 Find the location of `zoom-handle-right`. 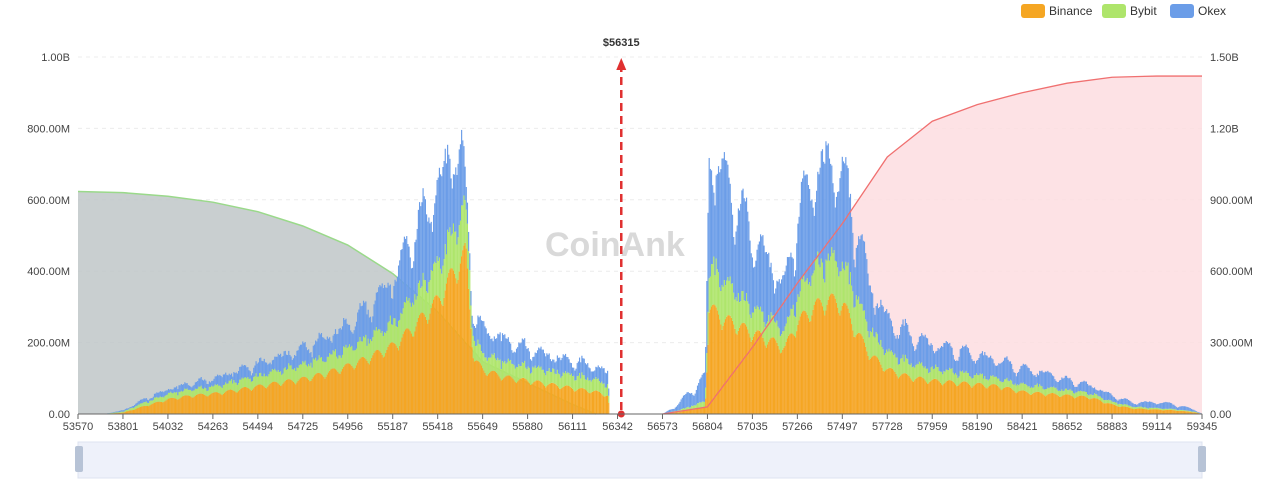

zoom-handle-right is located at coordinates (1202, 459).